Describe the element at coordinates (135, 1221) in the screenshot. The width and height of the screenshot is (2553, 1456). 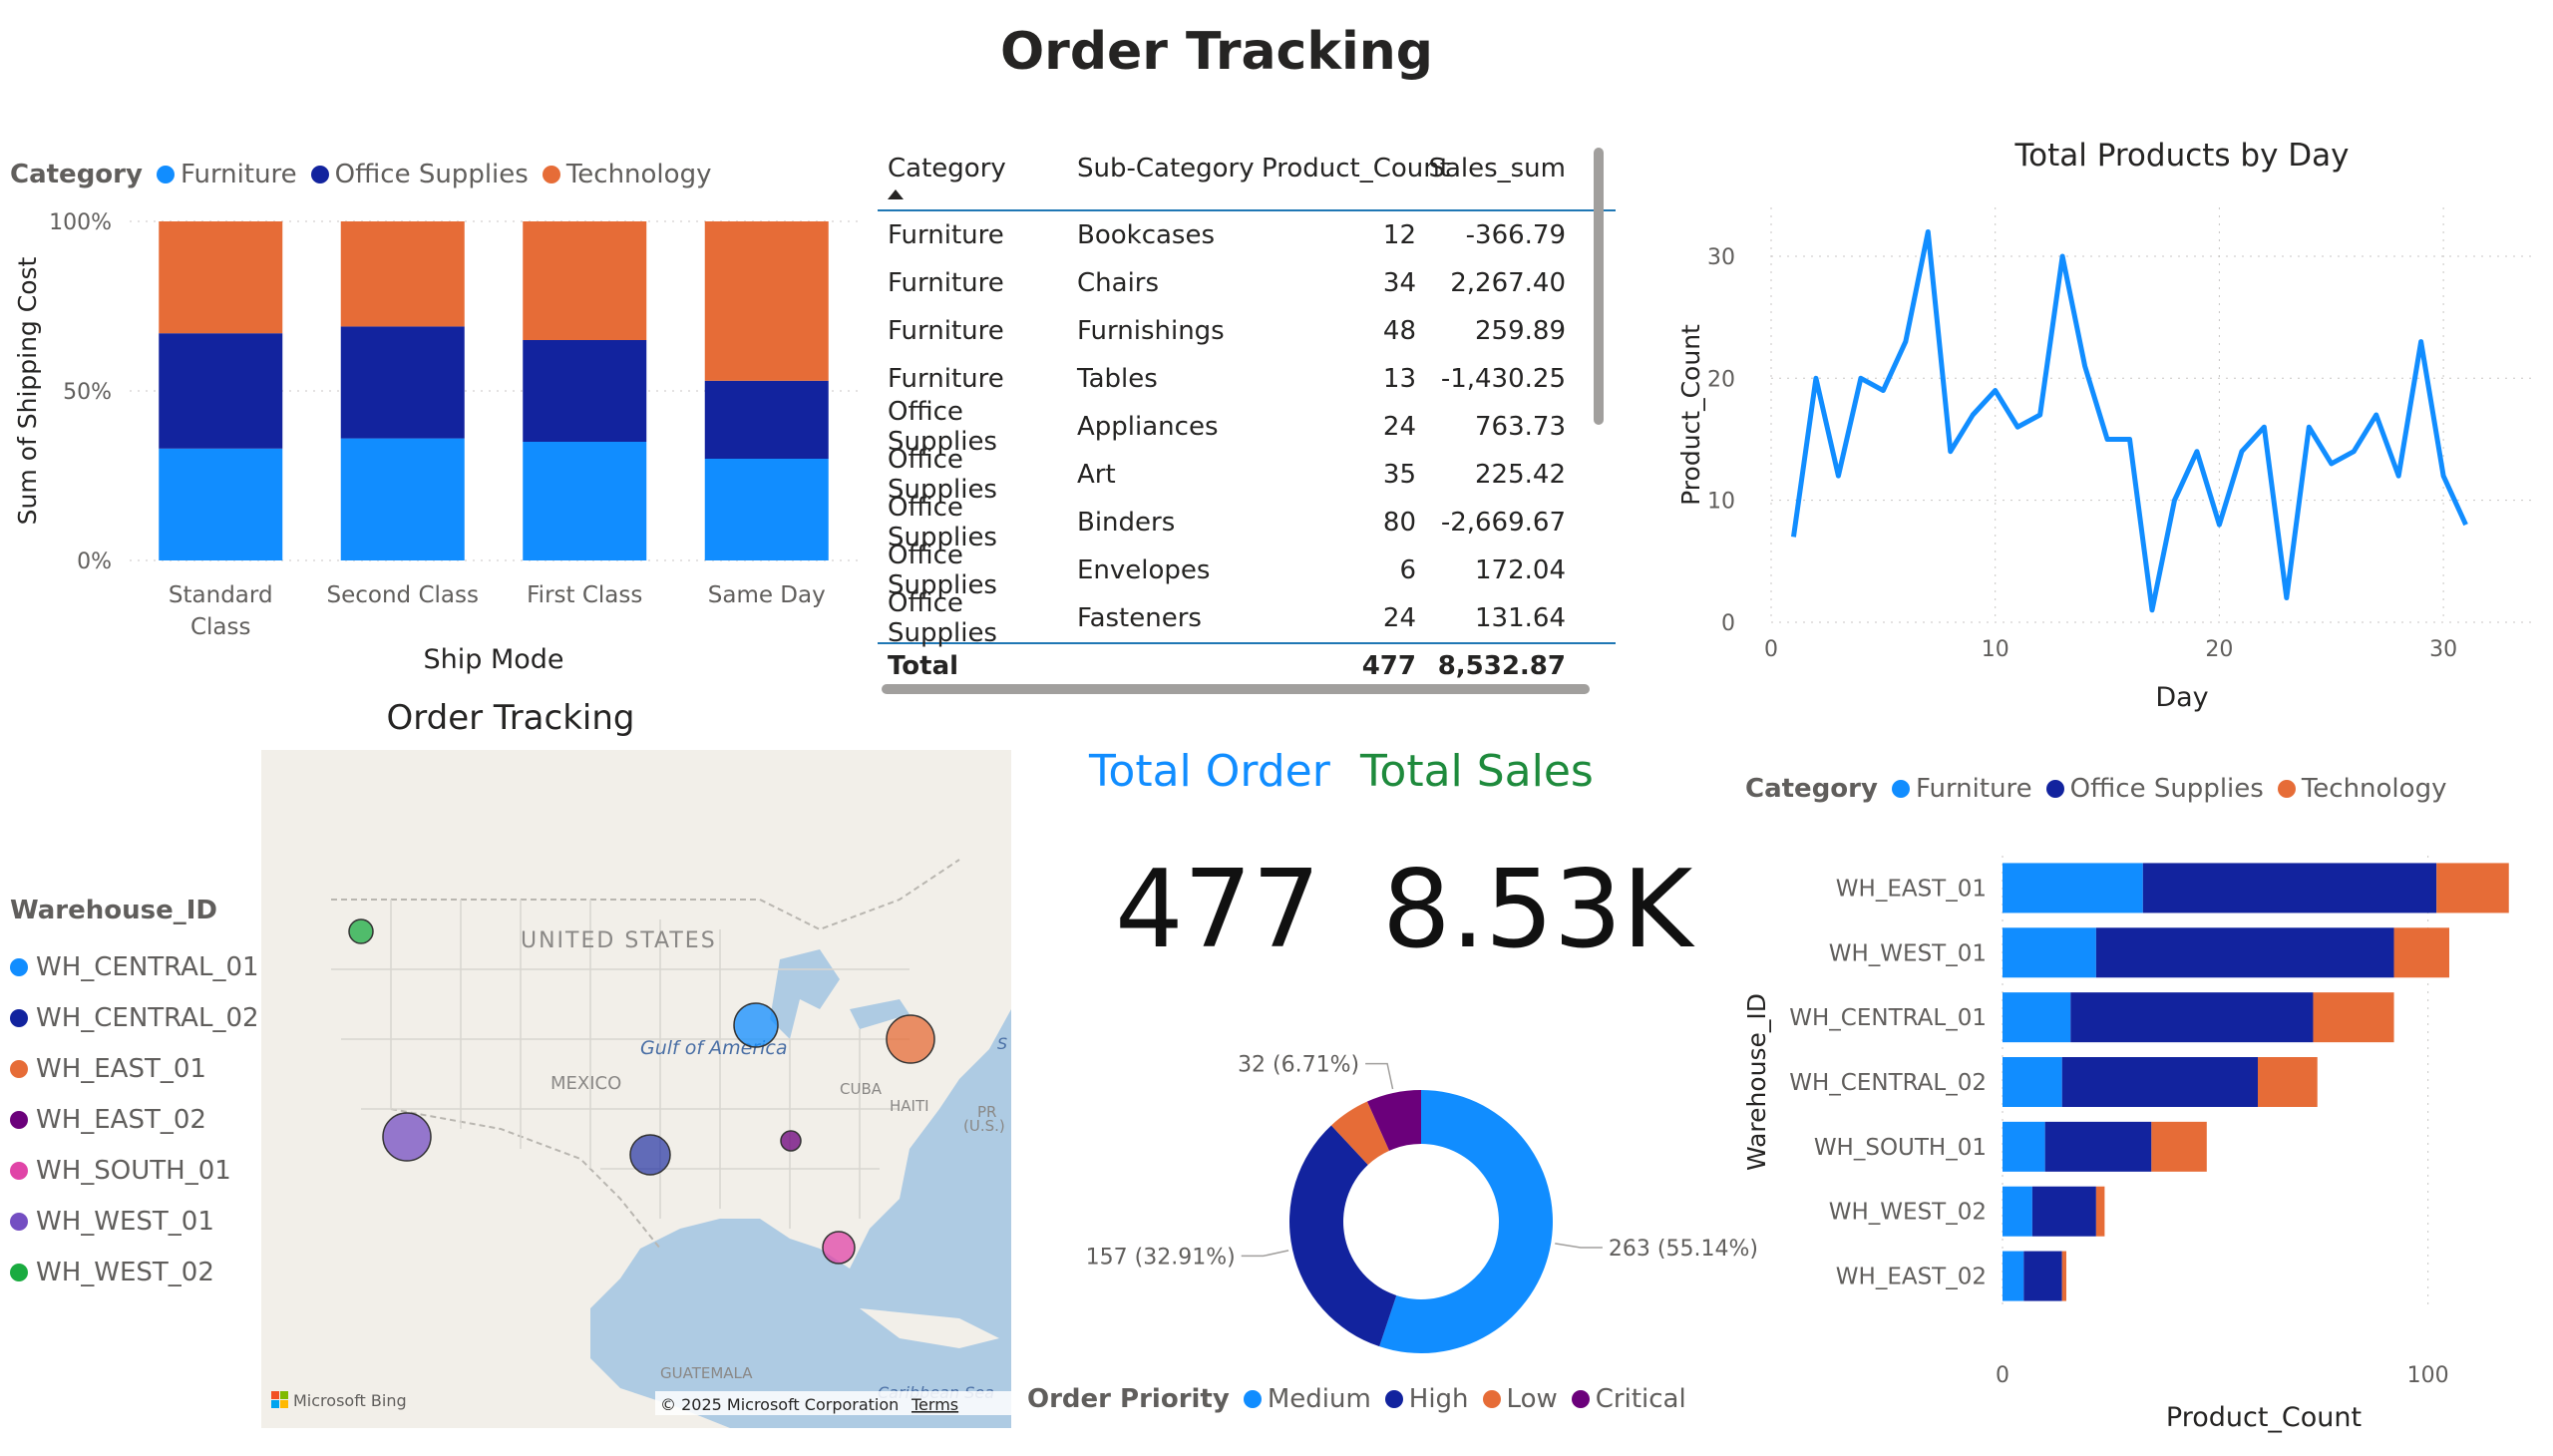
I see `warehouse-legend-item: WH_WEST_01` at that location.